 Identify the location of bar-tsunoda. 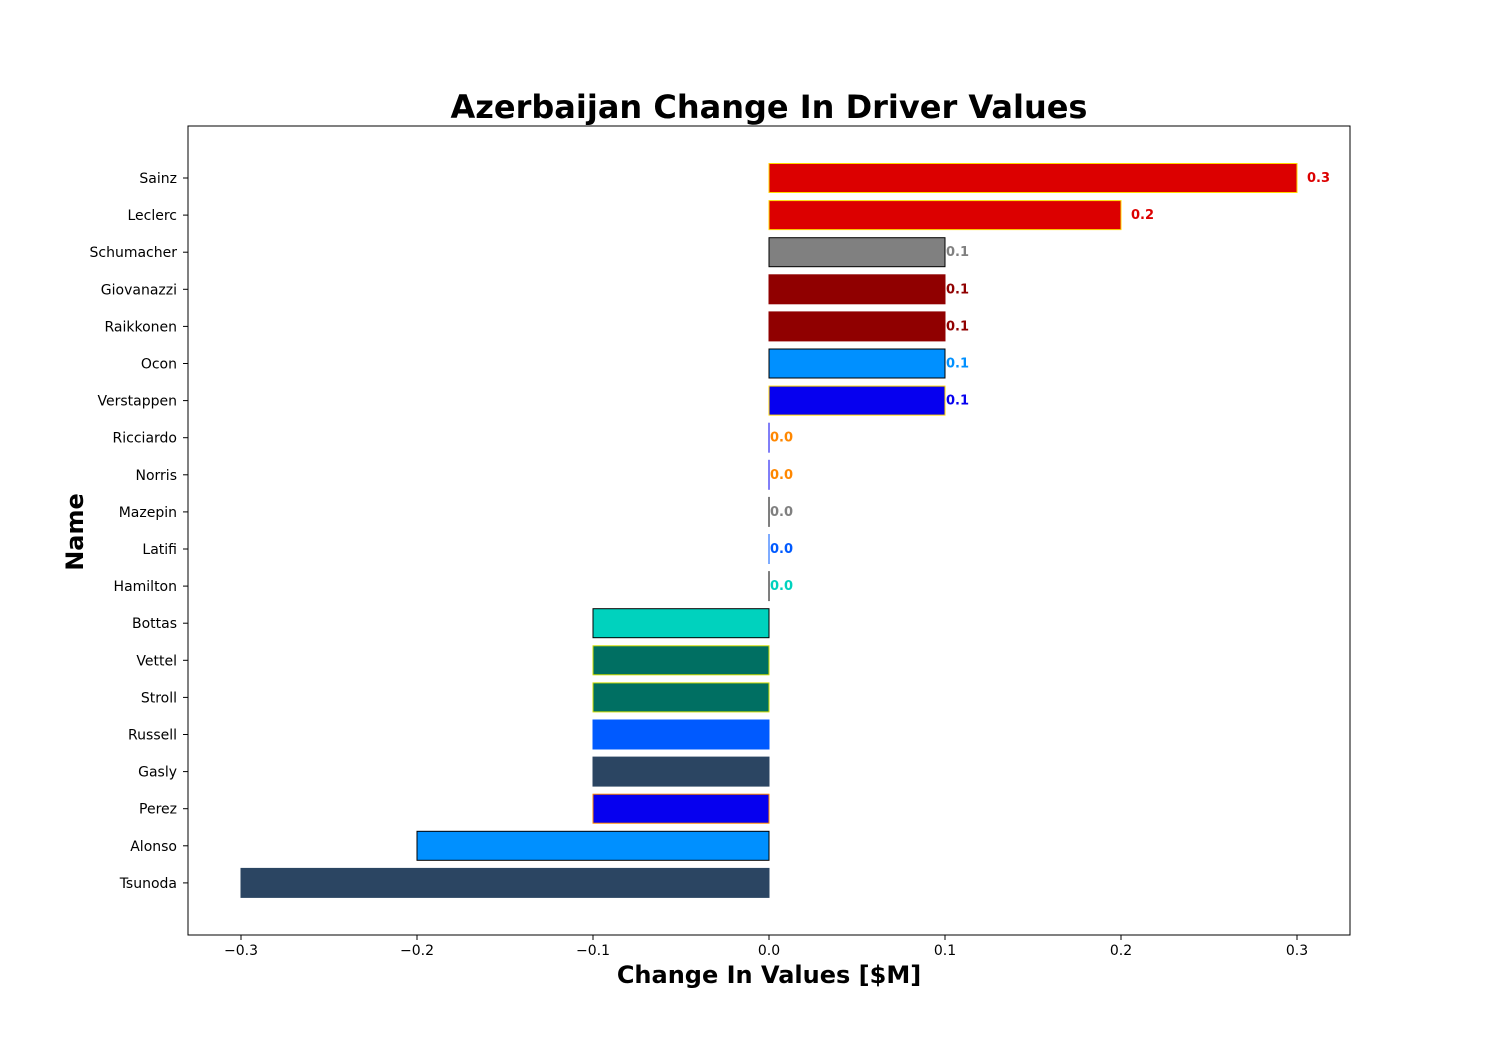
(505, 882).